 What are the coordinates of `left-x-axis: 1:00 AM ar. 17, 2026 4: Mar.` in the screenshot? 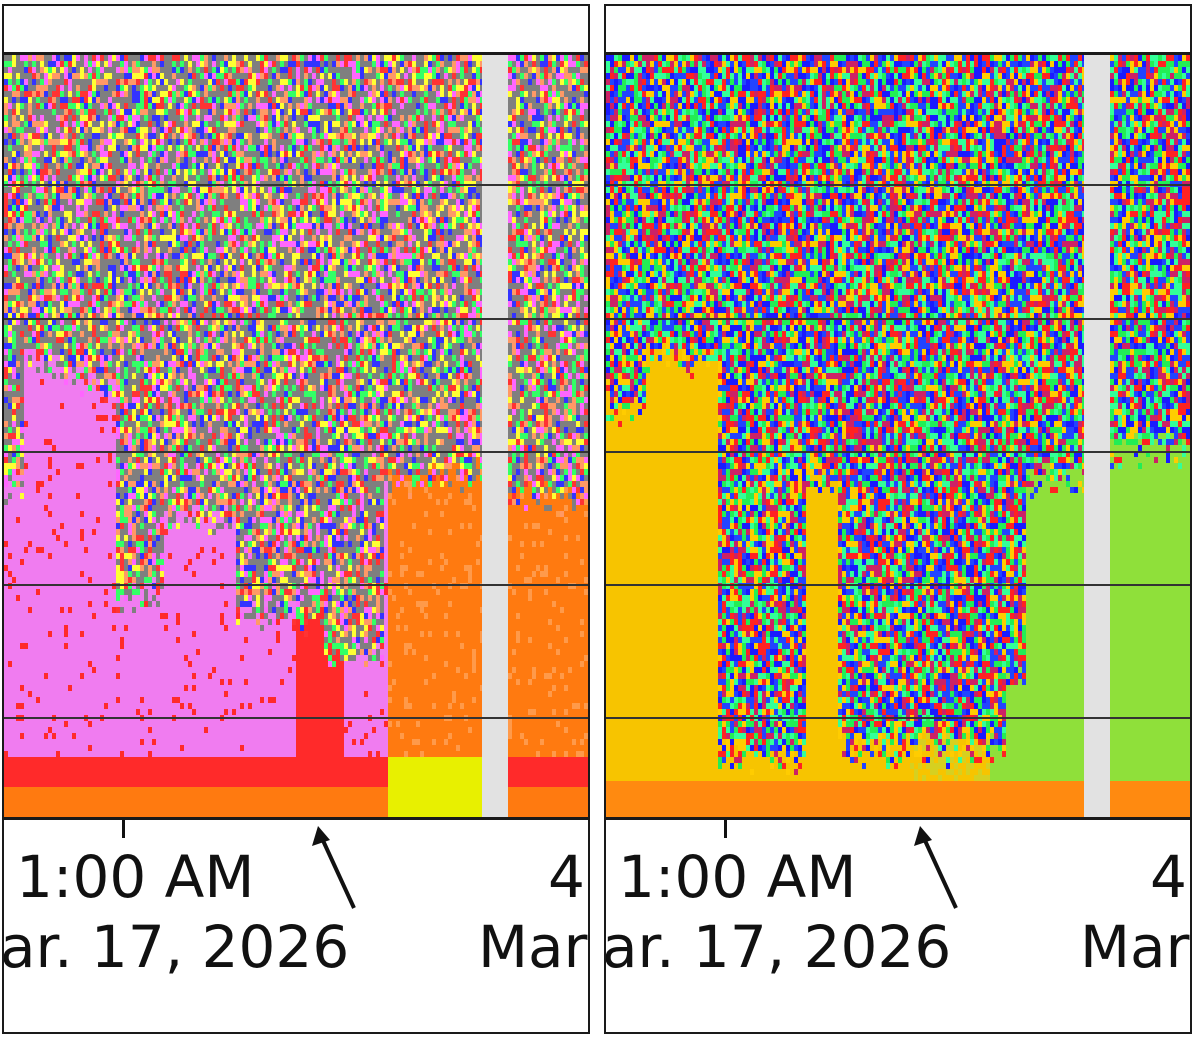 It's located at (296, 926).